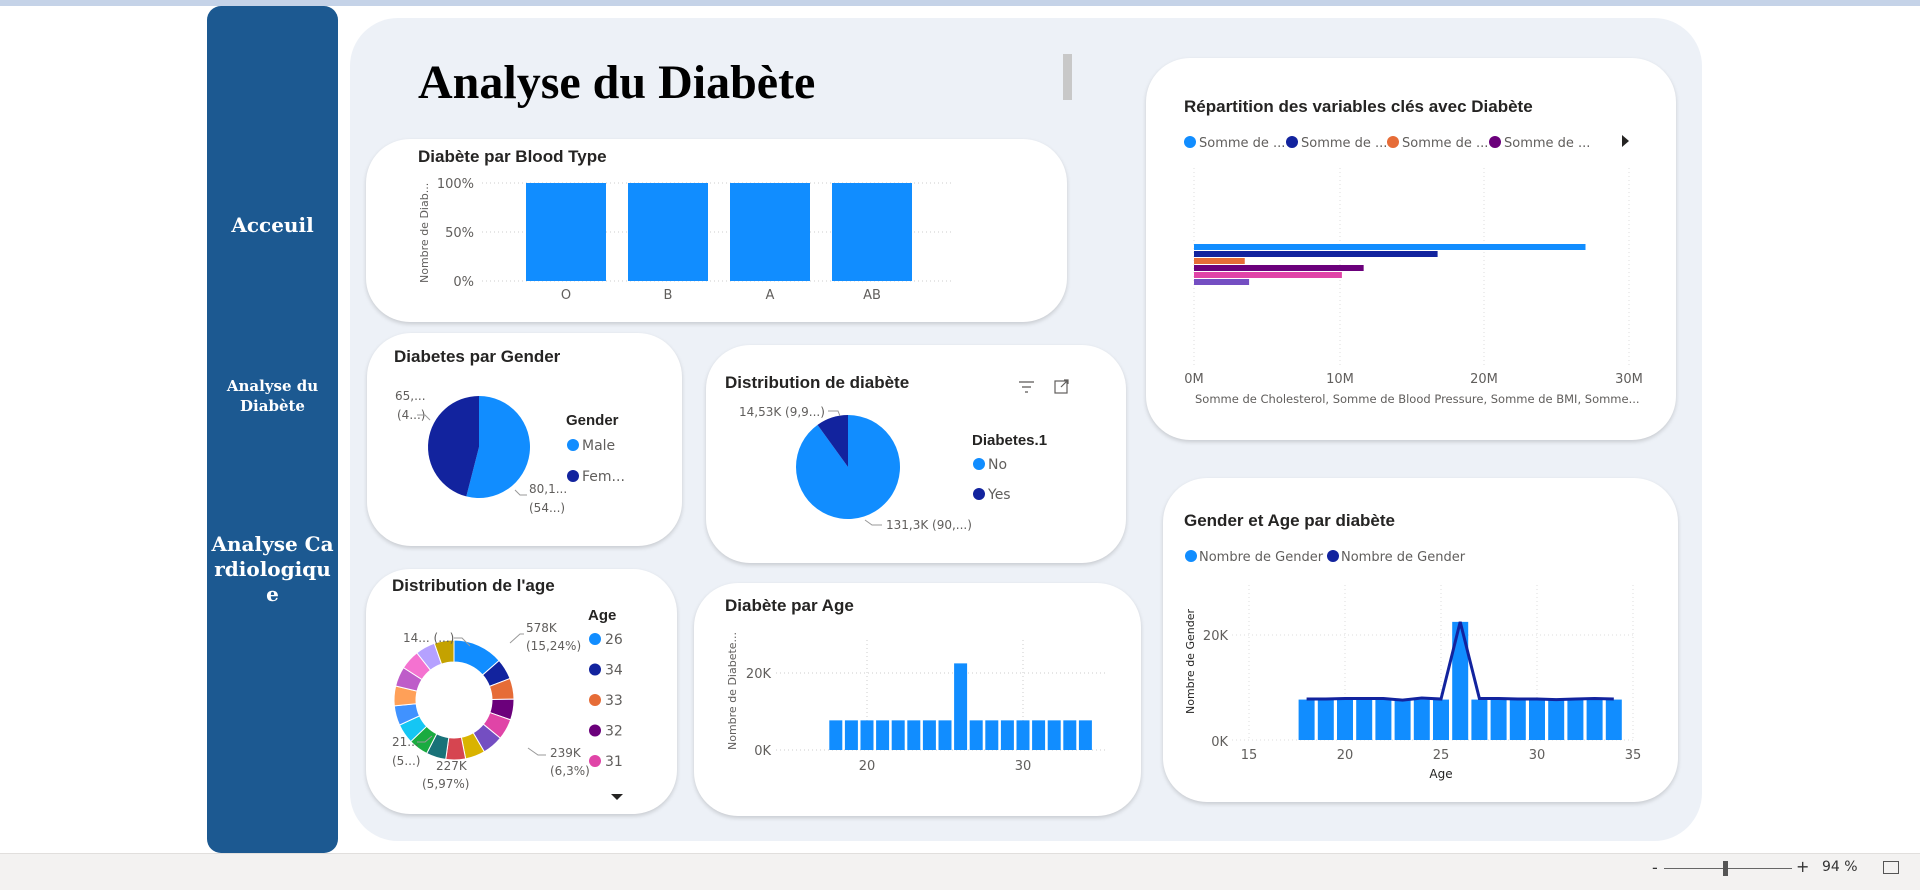 The width and height of the screenshot is (1920, 890). I want to click on zoom-level: 94 %, so click(1840, 867).